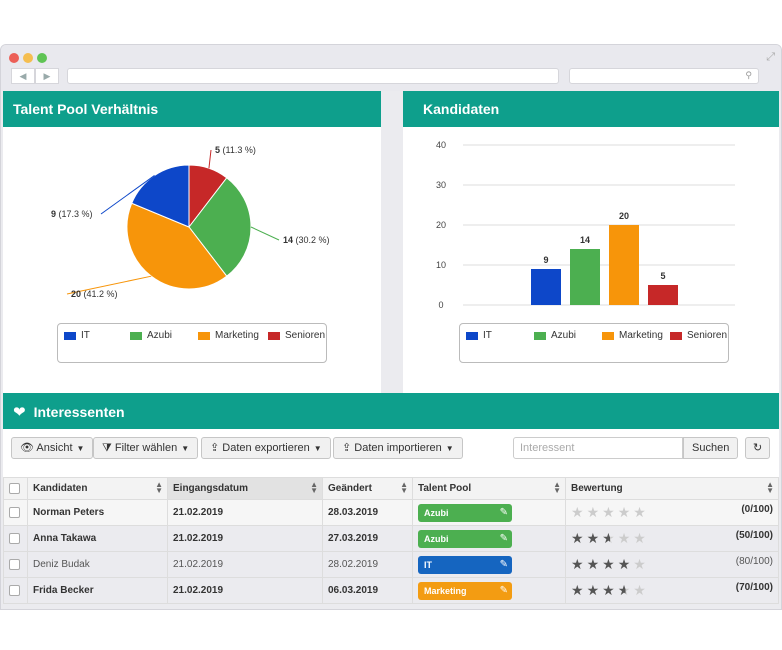 Image resolution: width=782 pixels, height=650 pixels. Describe the element at coordinates (245, 538) in the screenshot. I see `eingangsdatum-cell: 21.02.2019` at that location.